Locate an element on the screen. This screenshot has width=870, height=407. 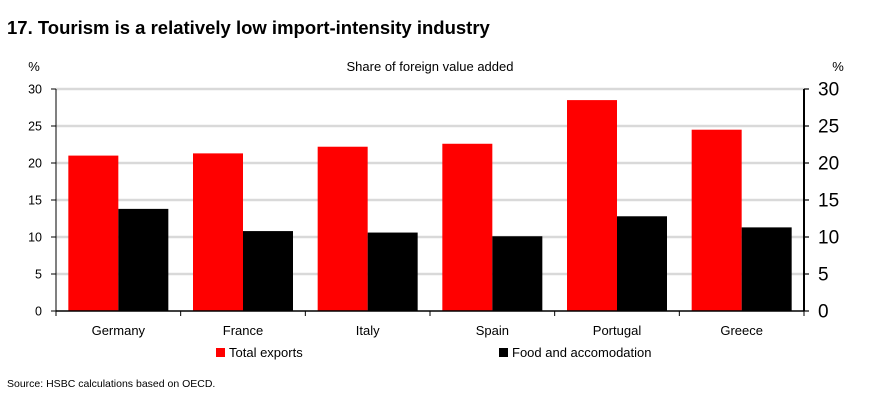
legend-label-total-exports: Total exports is located at coordinates (266, 352).